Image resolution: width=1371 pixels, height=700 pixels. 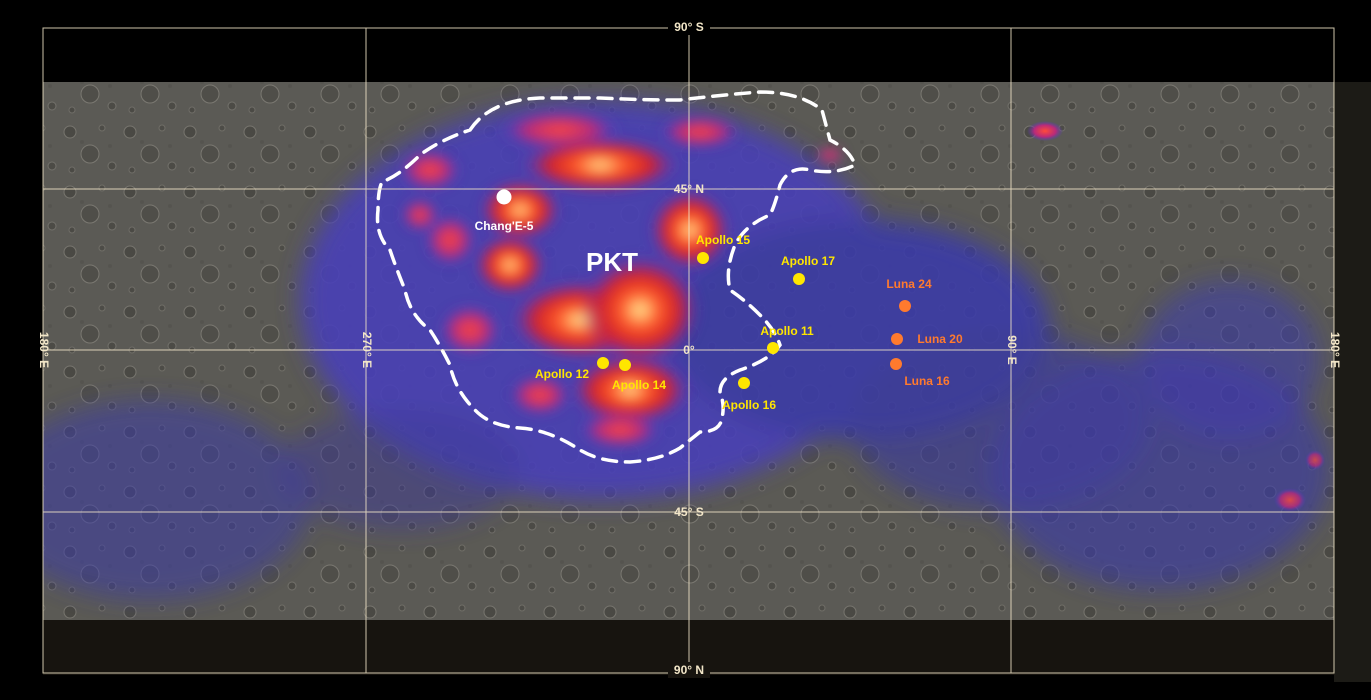 I want to click on site-label-apollo12: Apollo 12, so click(x=562, y=374).